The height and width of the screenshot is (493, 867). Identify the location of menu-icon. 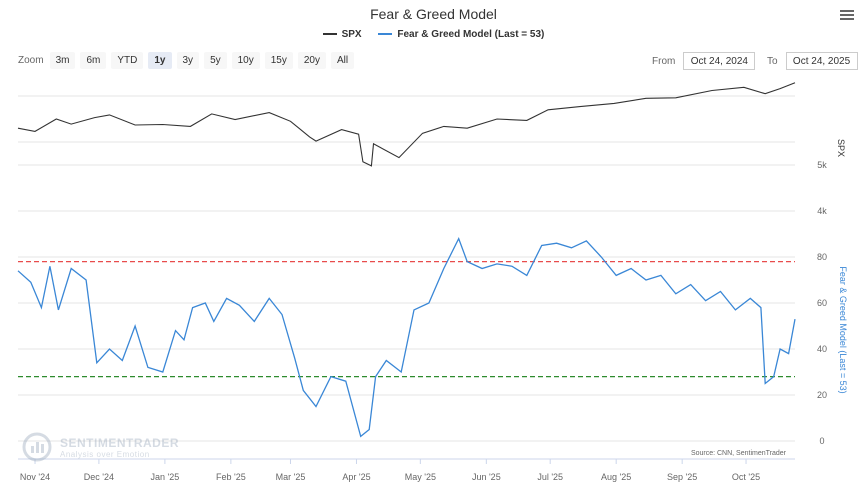
(847, 15).